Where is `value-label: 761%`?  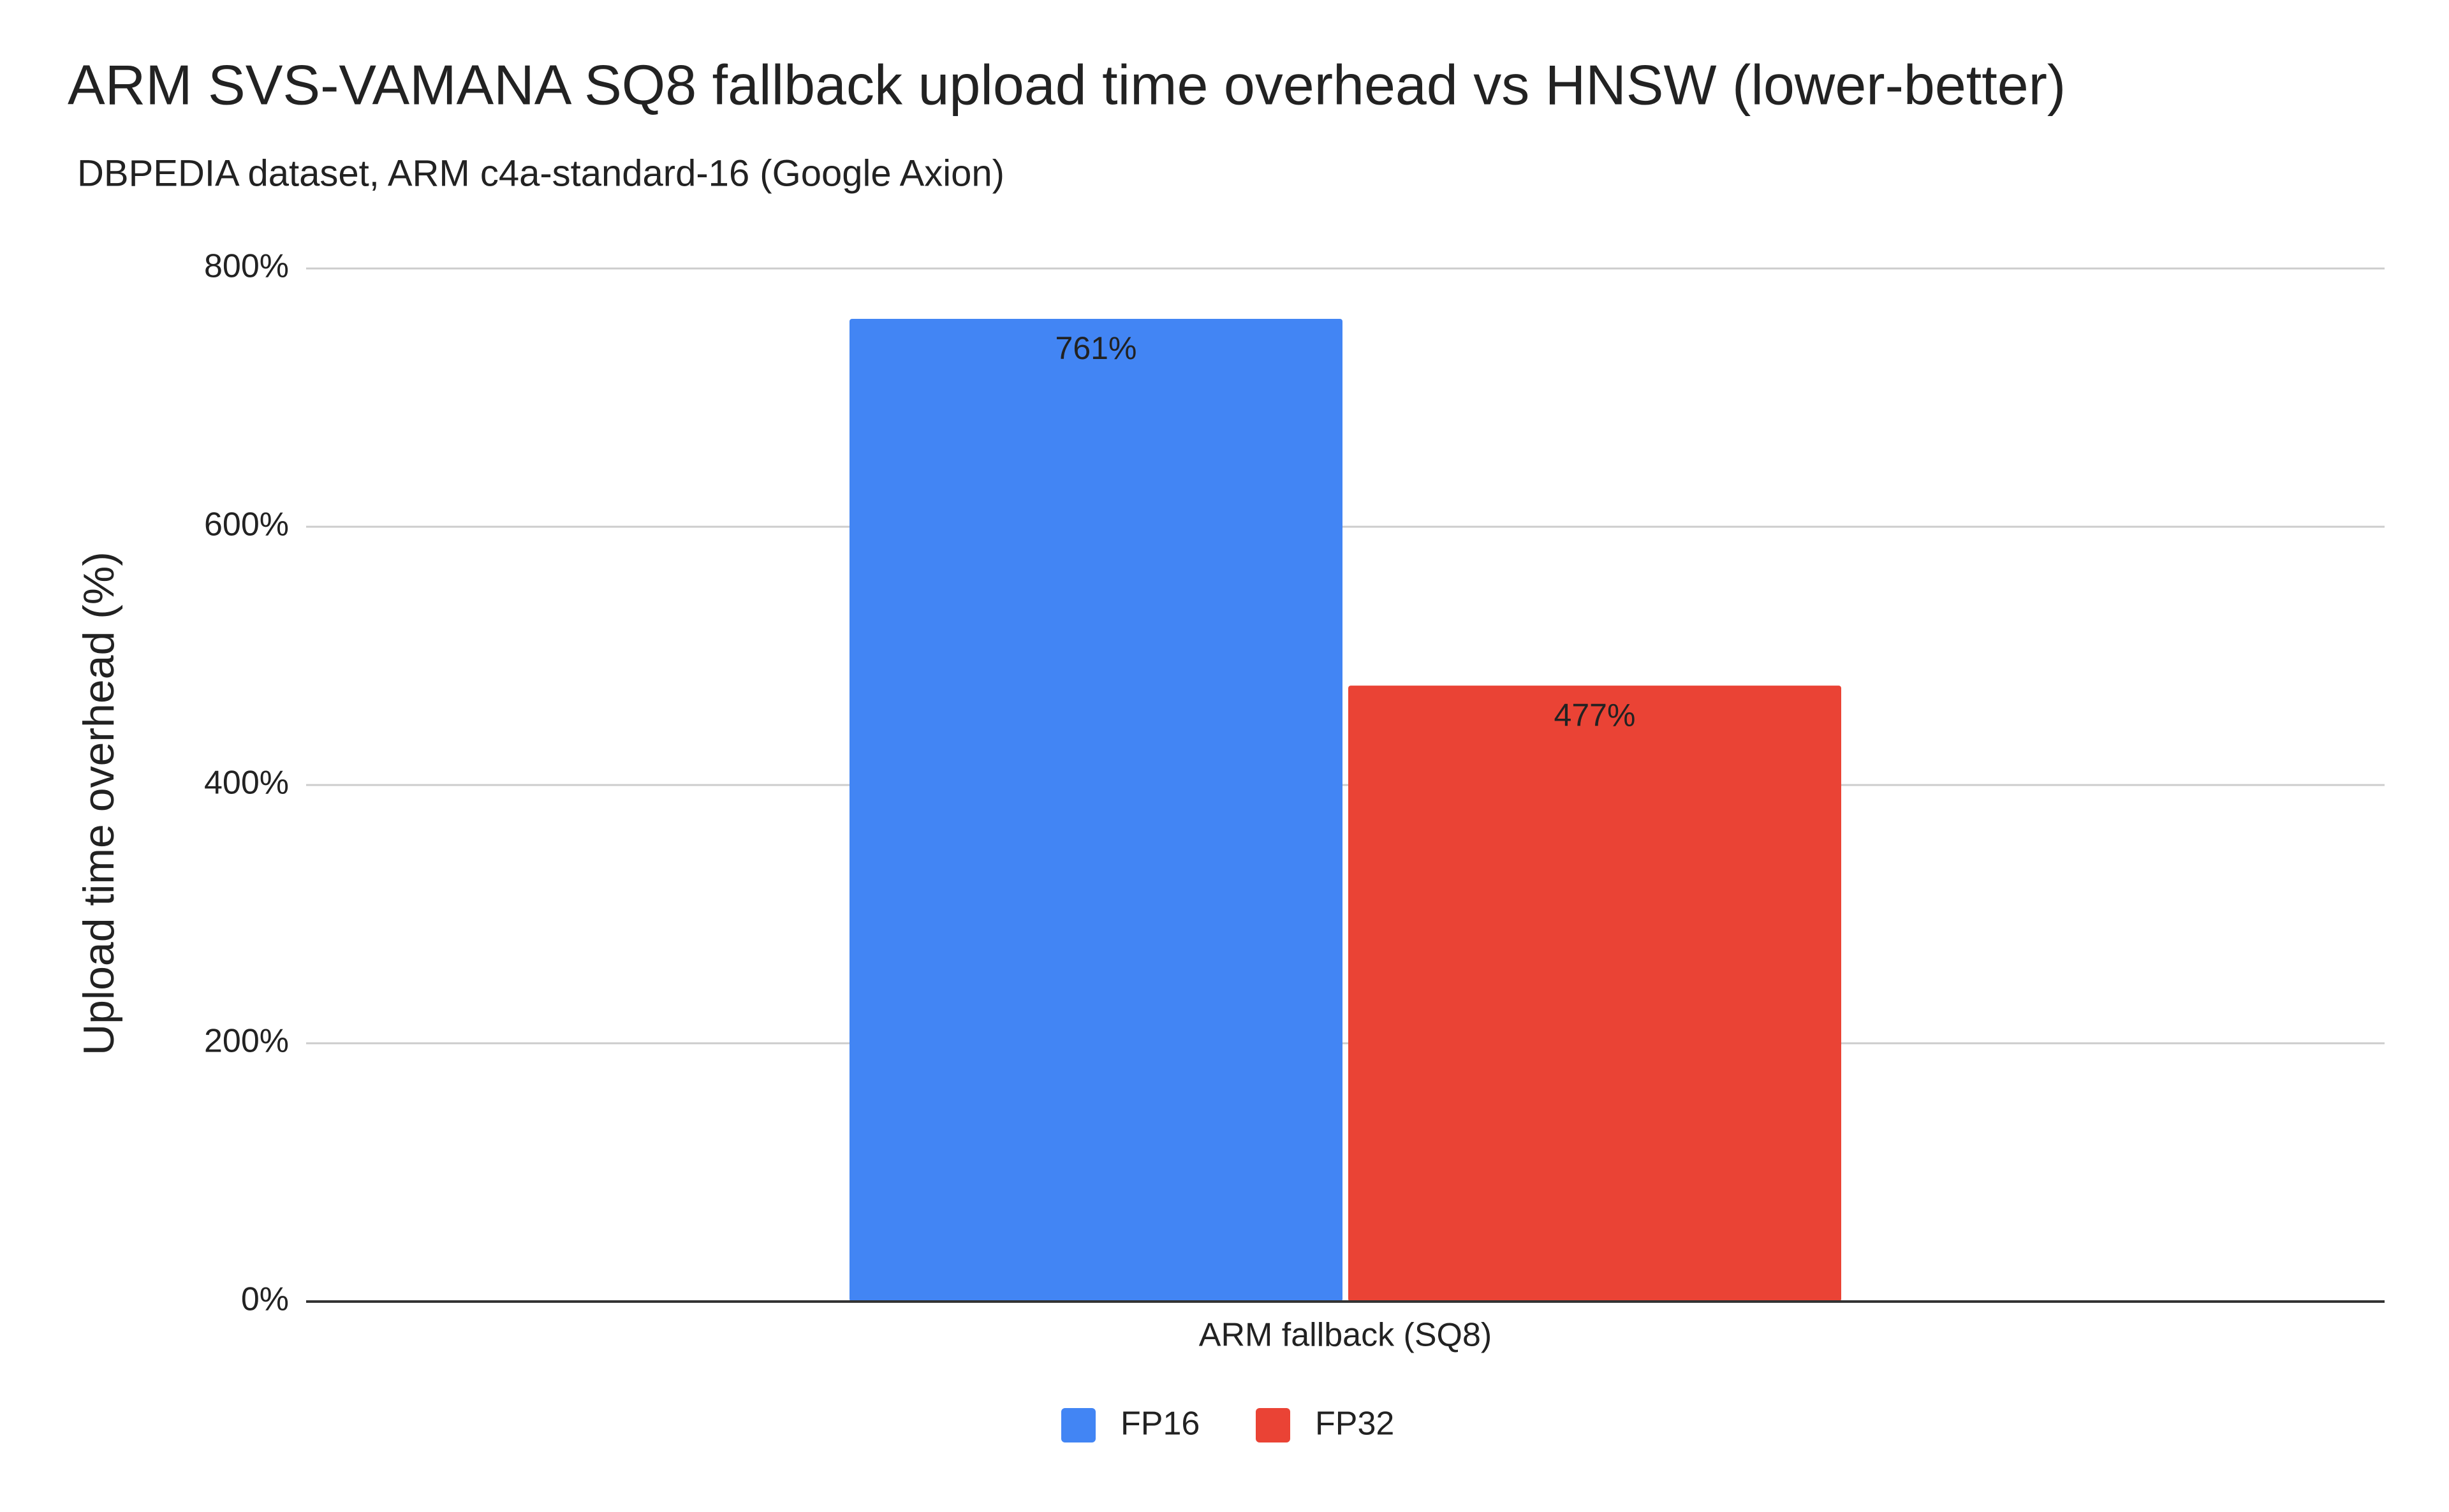
value-label: 761% is located at coordinates (1096, 348).